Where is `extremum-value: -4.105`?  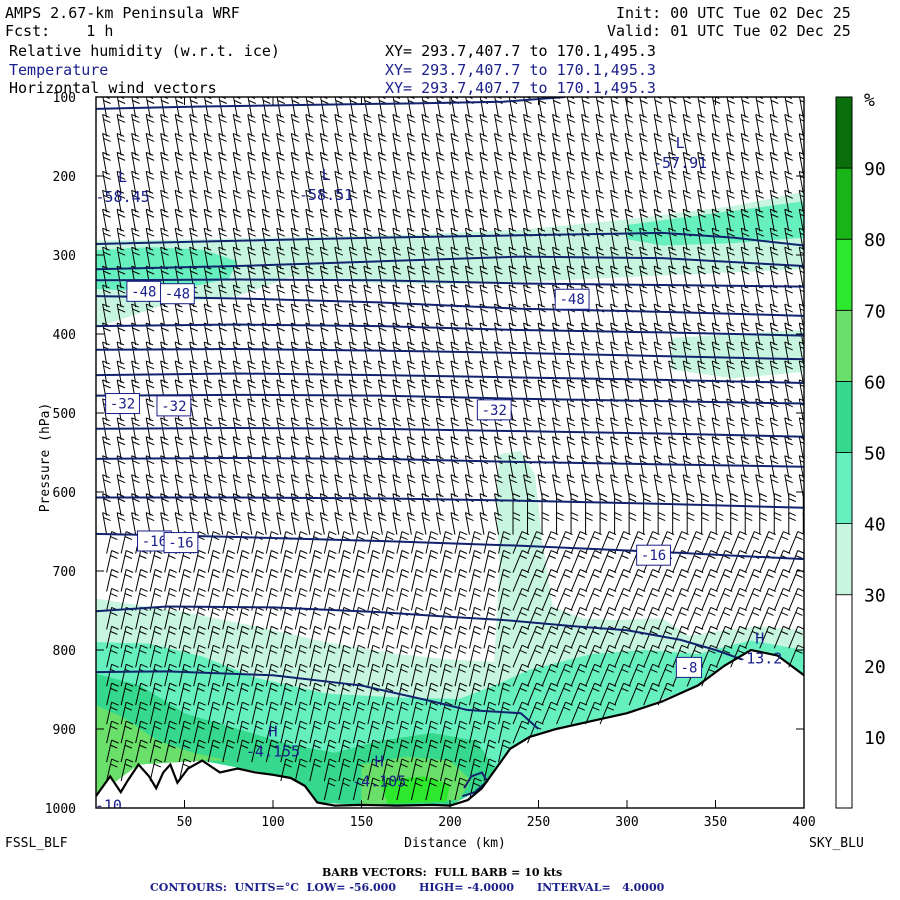
extremum-value: -4.105 is located at coordinates (379, 782).